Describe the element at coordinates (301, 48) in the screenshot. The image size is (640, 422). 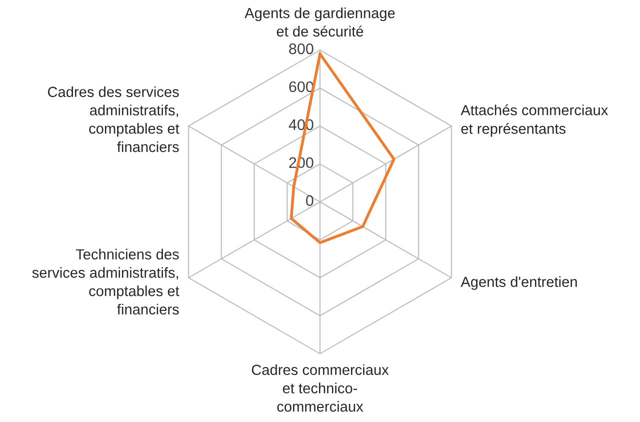
I see `y-tick-label: 800` at that location.